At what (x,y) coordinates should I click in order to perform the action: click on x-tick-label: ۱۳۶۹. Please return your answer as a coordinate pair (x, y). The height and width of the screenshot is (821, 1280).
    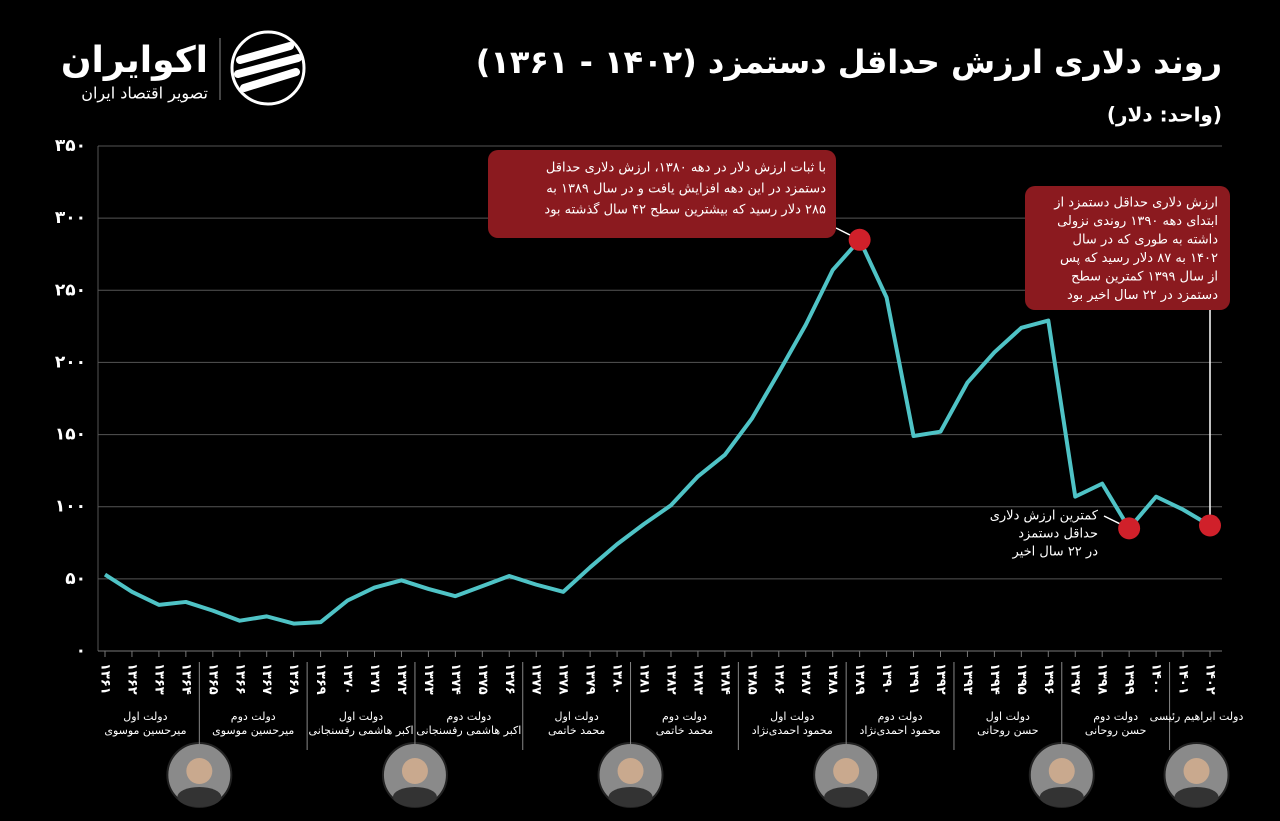
    Looking at the image, I should click on (320, 679).